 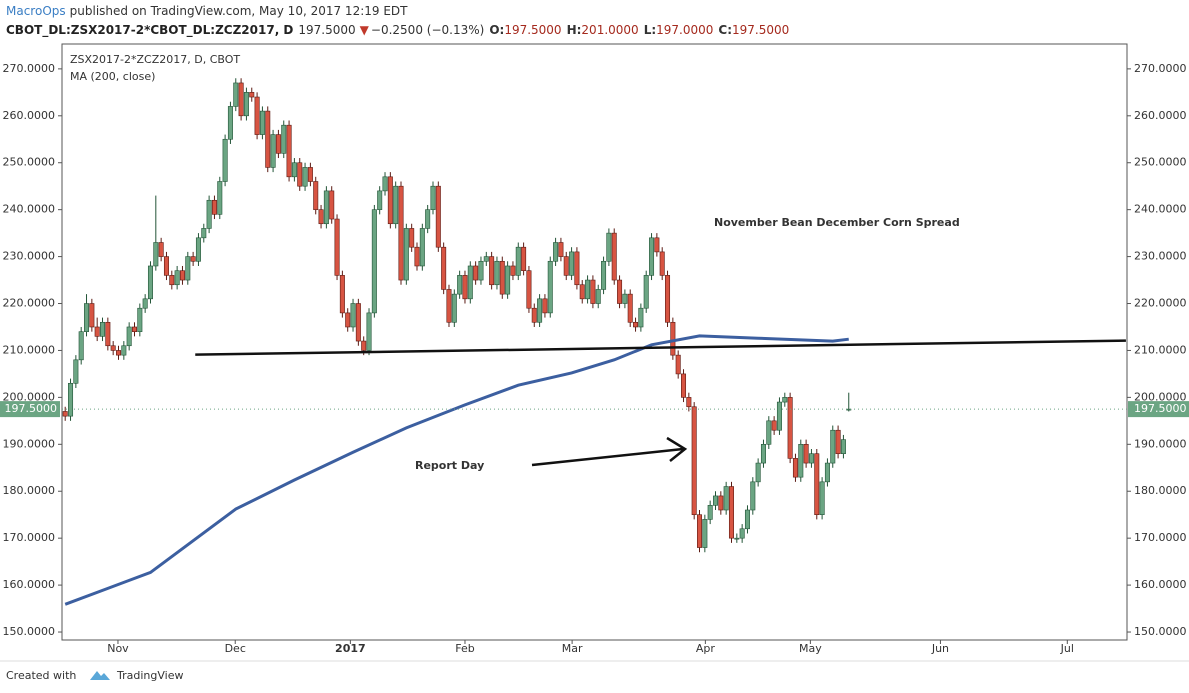 I want to click on o-value: 197.5000, so click(x=532, y=30).